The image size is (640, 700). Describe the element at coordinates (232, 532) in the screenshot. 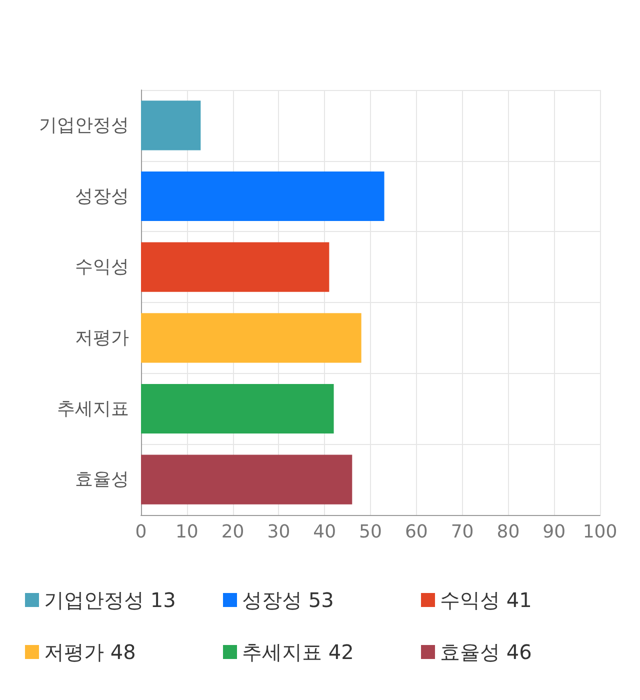

I see `x-tick-label: 20` at that location.